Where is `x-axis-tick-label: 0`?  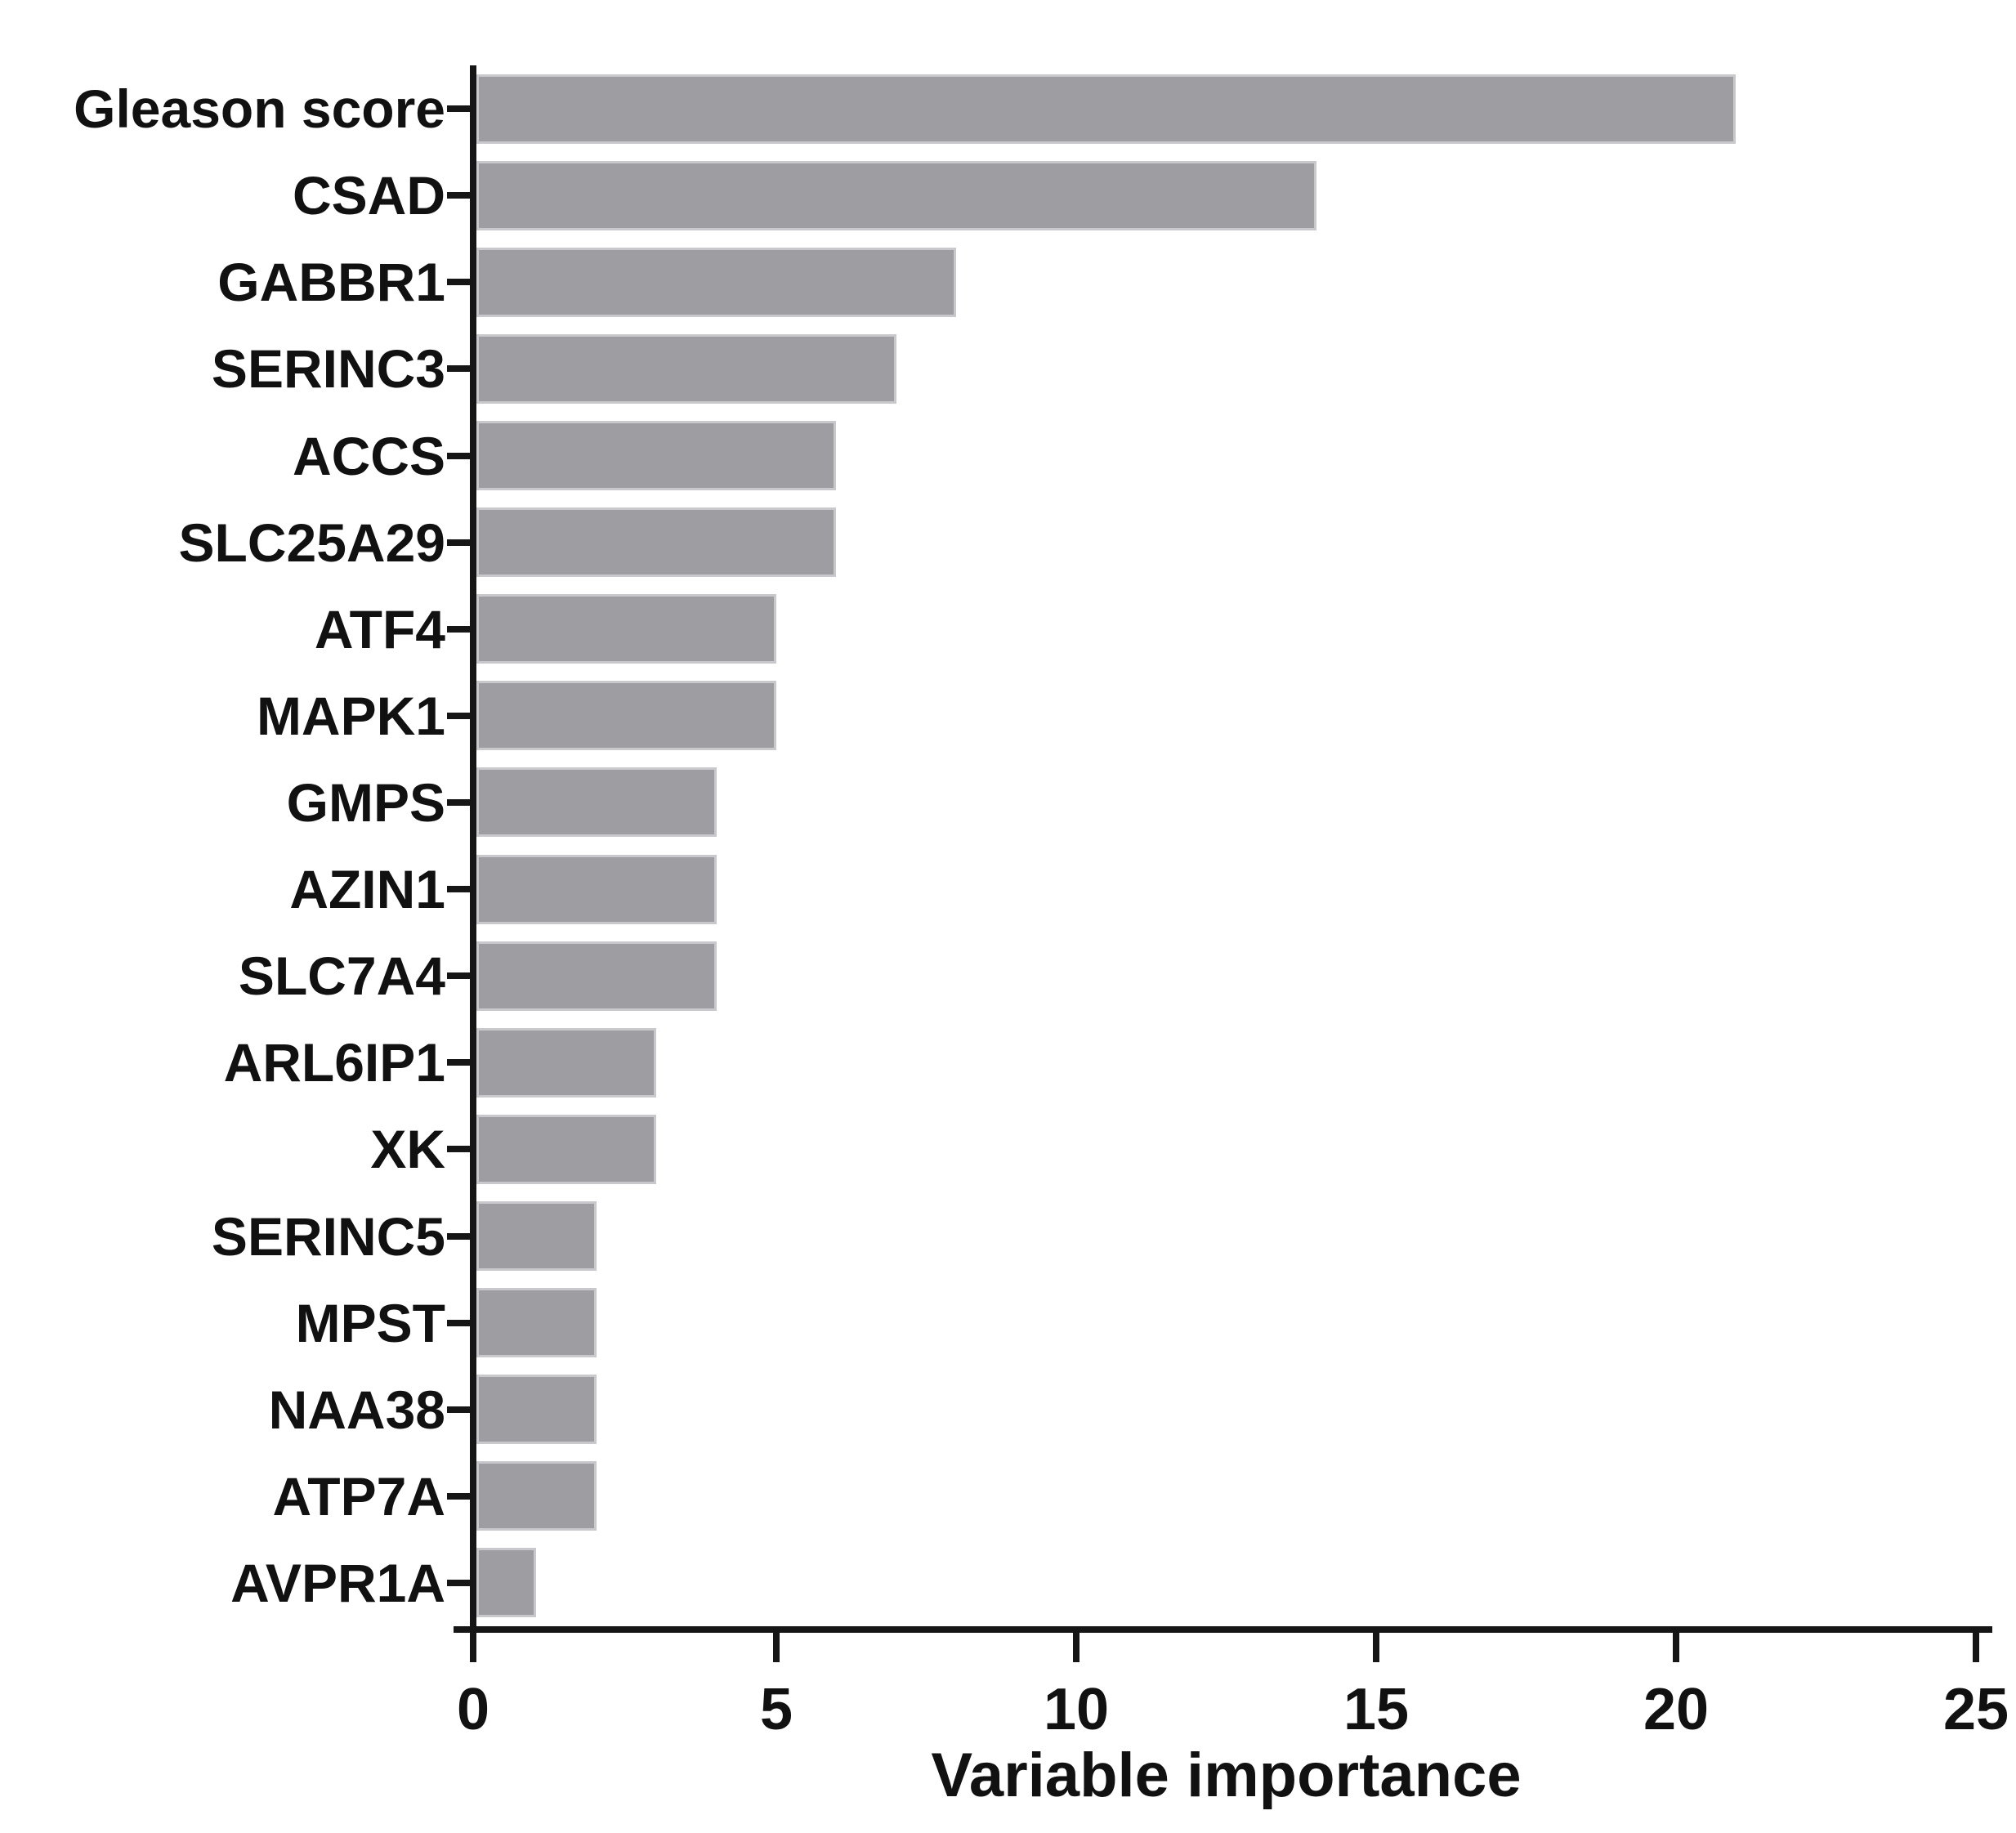
x-axis-tick-label: 0 is located at coordinates (473, 1710).